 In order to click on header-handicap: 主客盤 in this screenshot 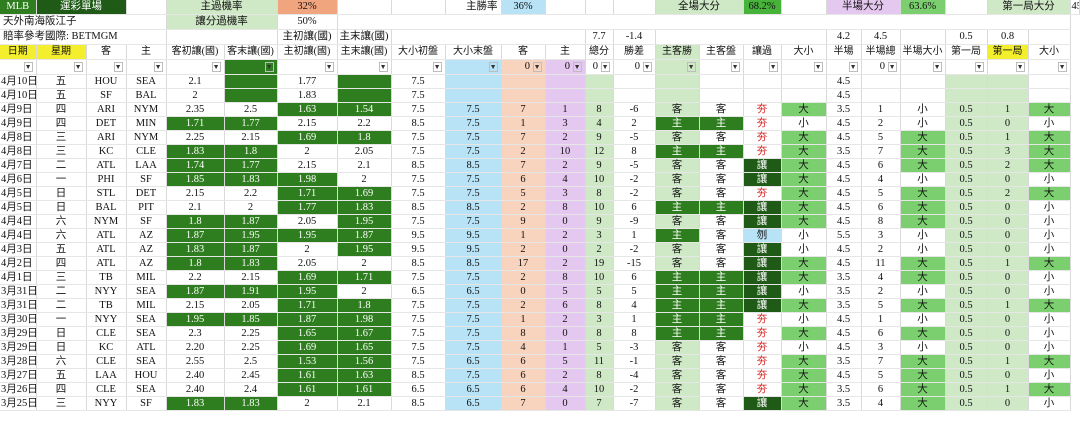, I will do `click(721, 52)`.